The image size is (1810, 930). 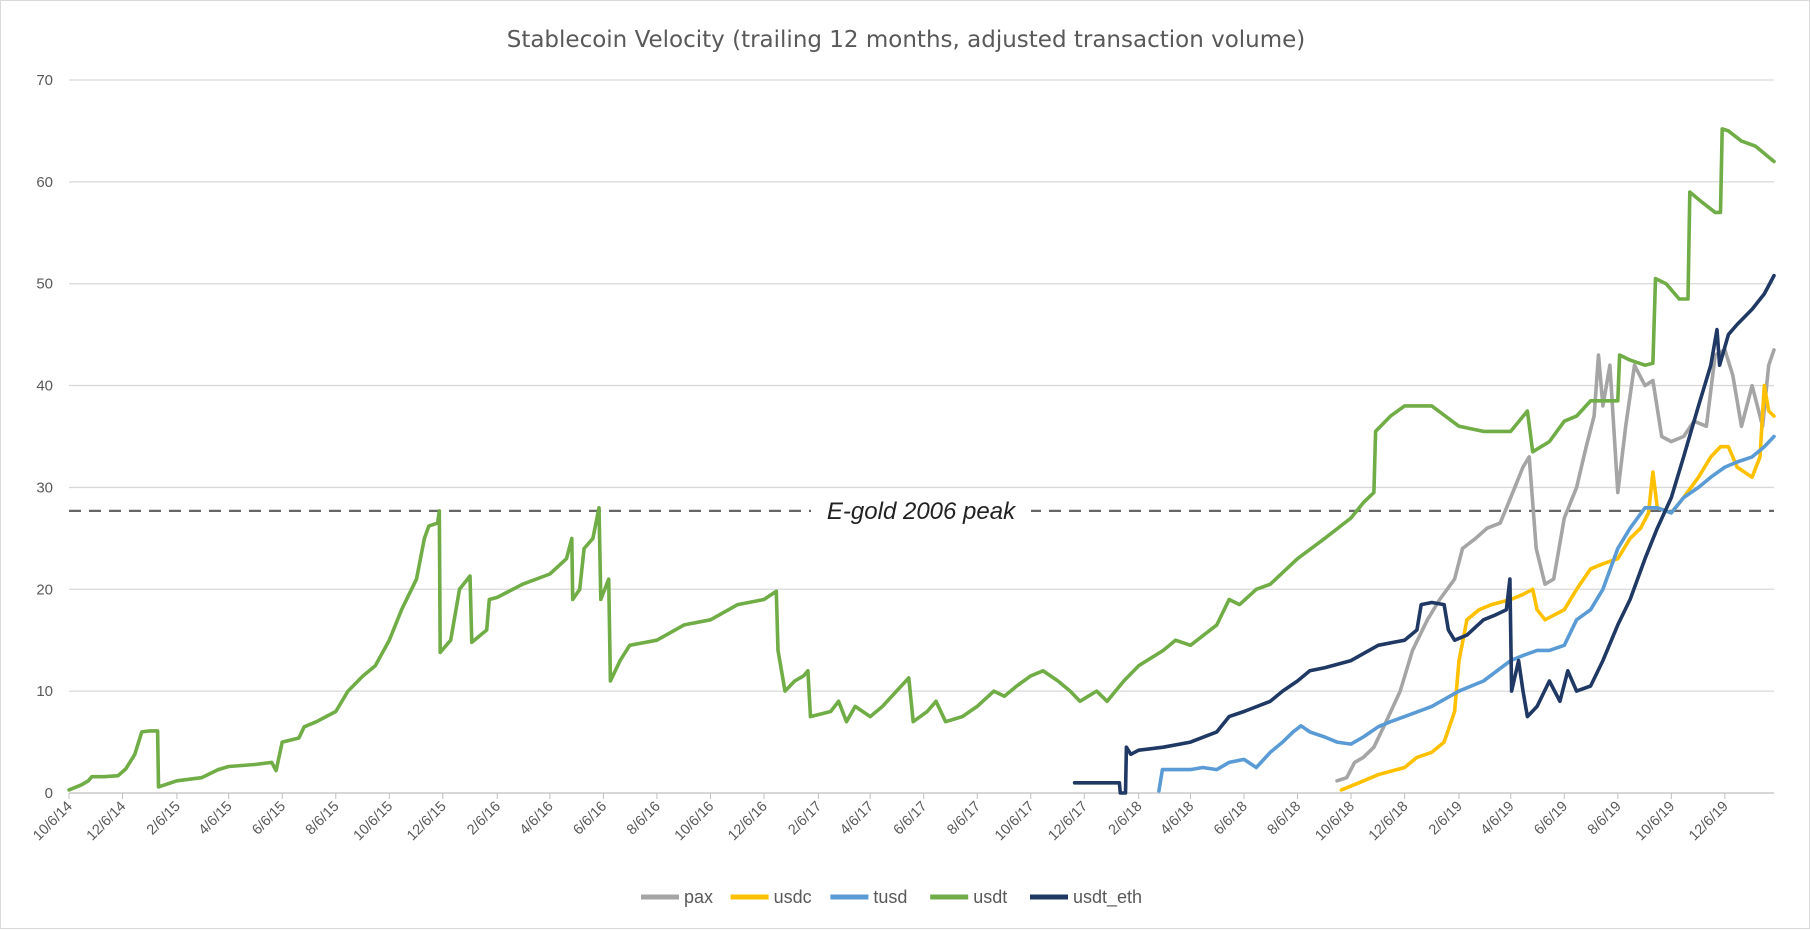 I want to click on y-axis-ticks: 0 10 20 30 40 50 60 70, so click(x=44, y=437).